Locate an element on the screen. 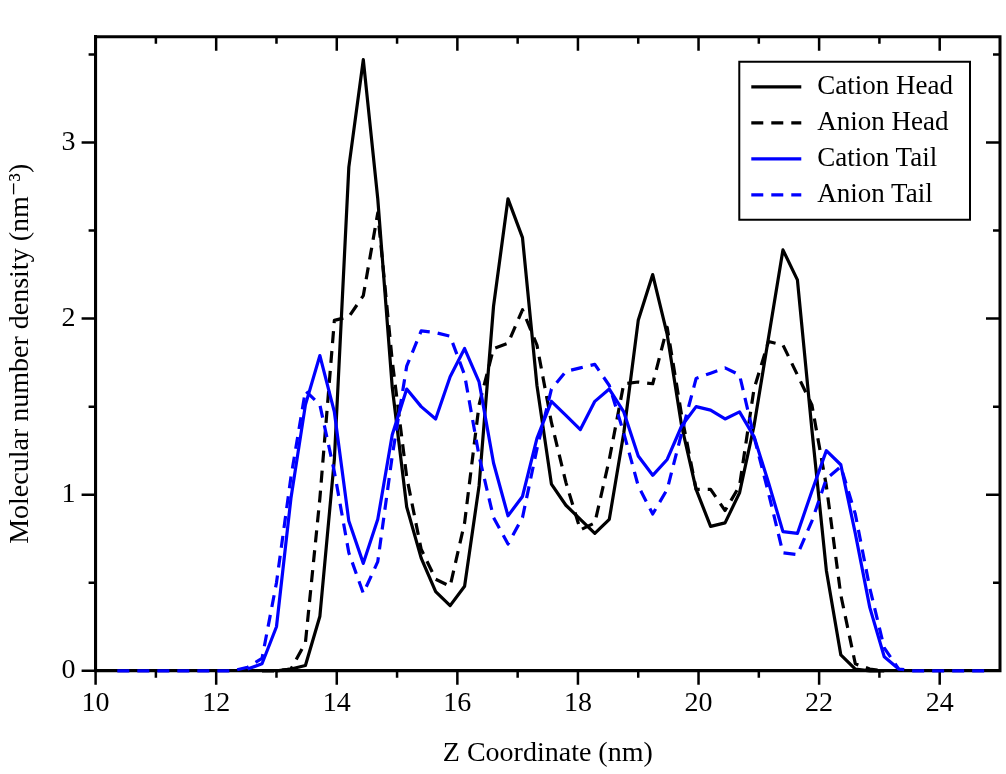 The height and width of the screenshot is (774, 1006). legend-label: Anion Tail is located at coordinates (875, 192).